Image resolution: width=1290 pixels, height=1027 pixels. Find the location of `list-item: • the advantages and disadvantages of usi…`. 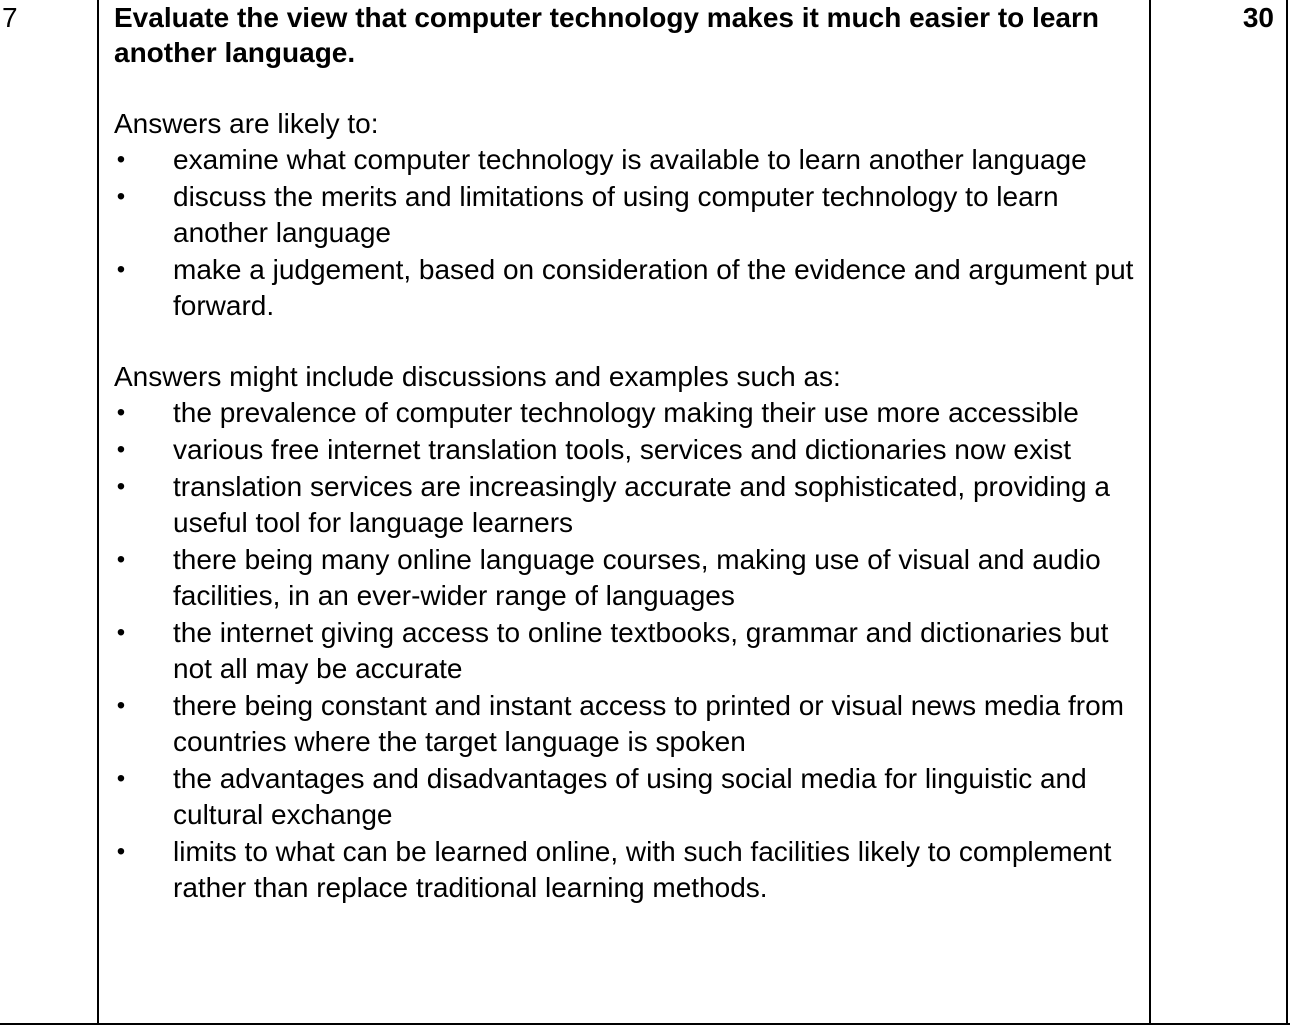

list-item: • the advantages and disadvantages of usi… is located at coordinates (629, 797).